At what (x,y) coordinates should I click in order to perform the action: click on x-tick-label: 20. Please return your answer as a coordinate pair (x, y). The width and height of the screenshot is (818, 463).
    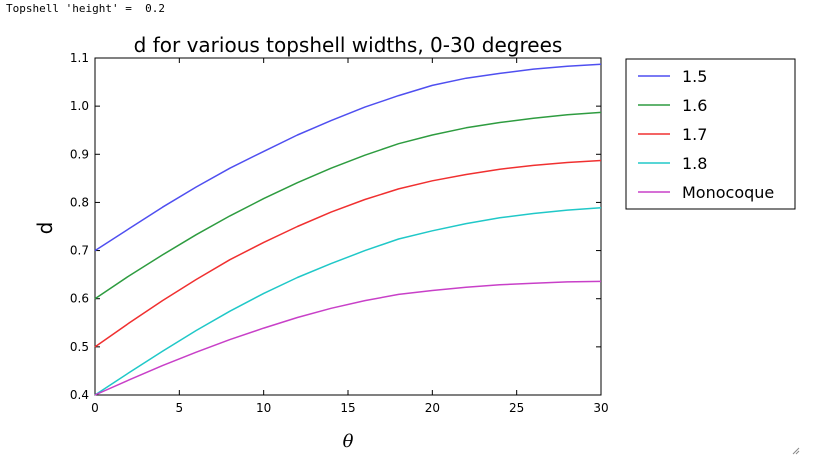
    Looking at the image, I should click on (432, 408).